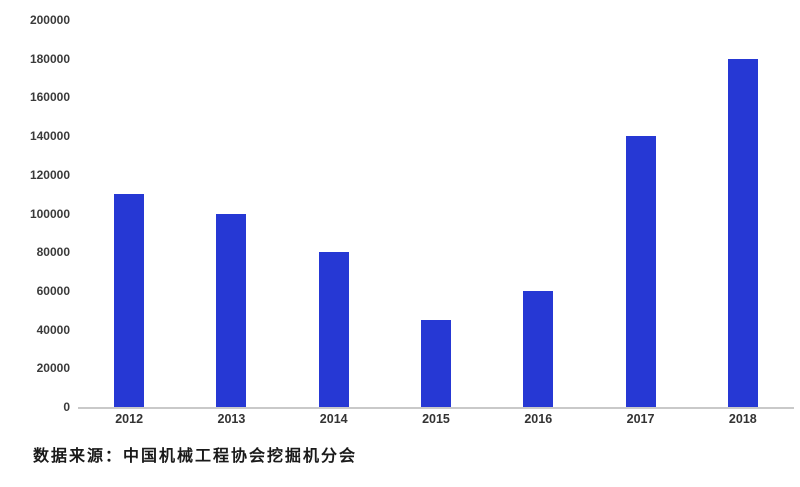 The width and height of the screenshot is (800, 487). What do you see at coordinates (538, 419) in the screenshot?
I see `x-axis-label-2016: 2016` at bounding box center [538, 419].